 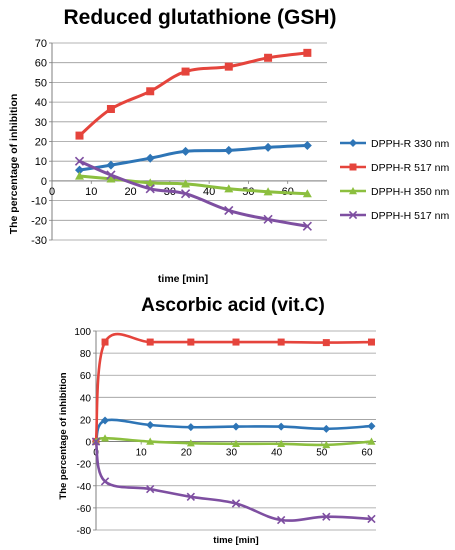 I want to click on chart-2-y-tick-label: 20, so click(x=86, y=420).